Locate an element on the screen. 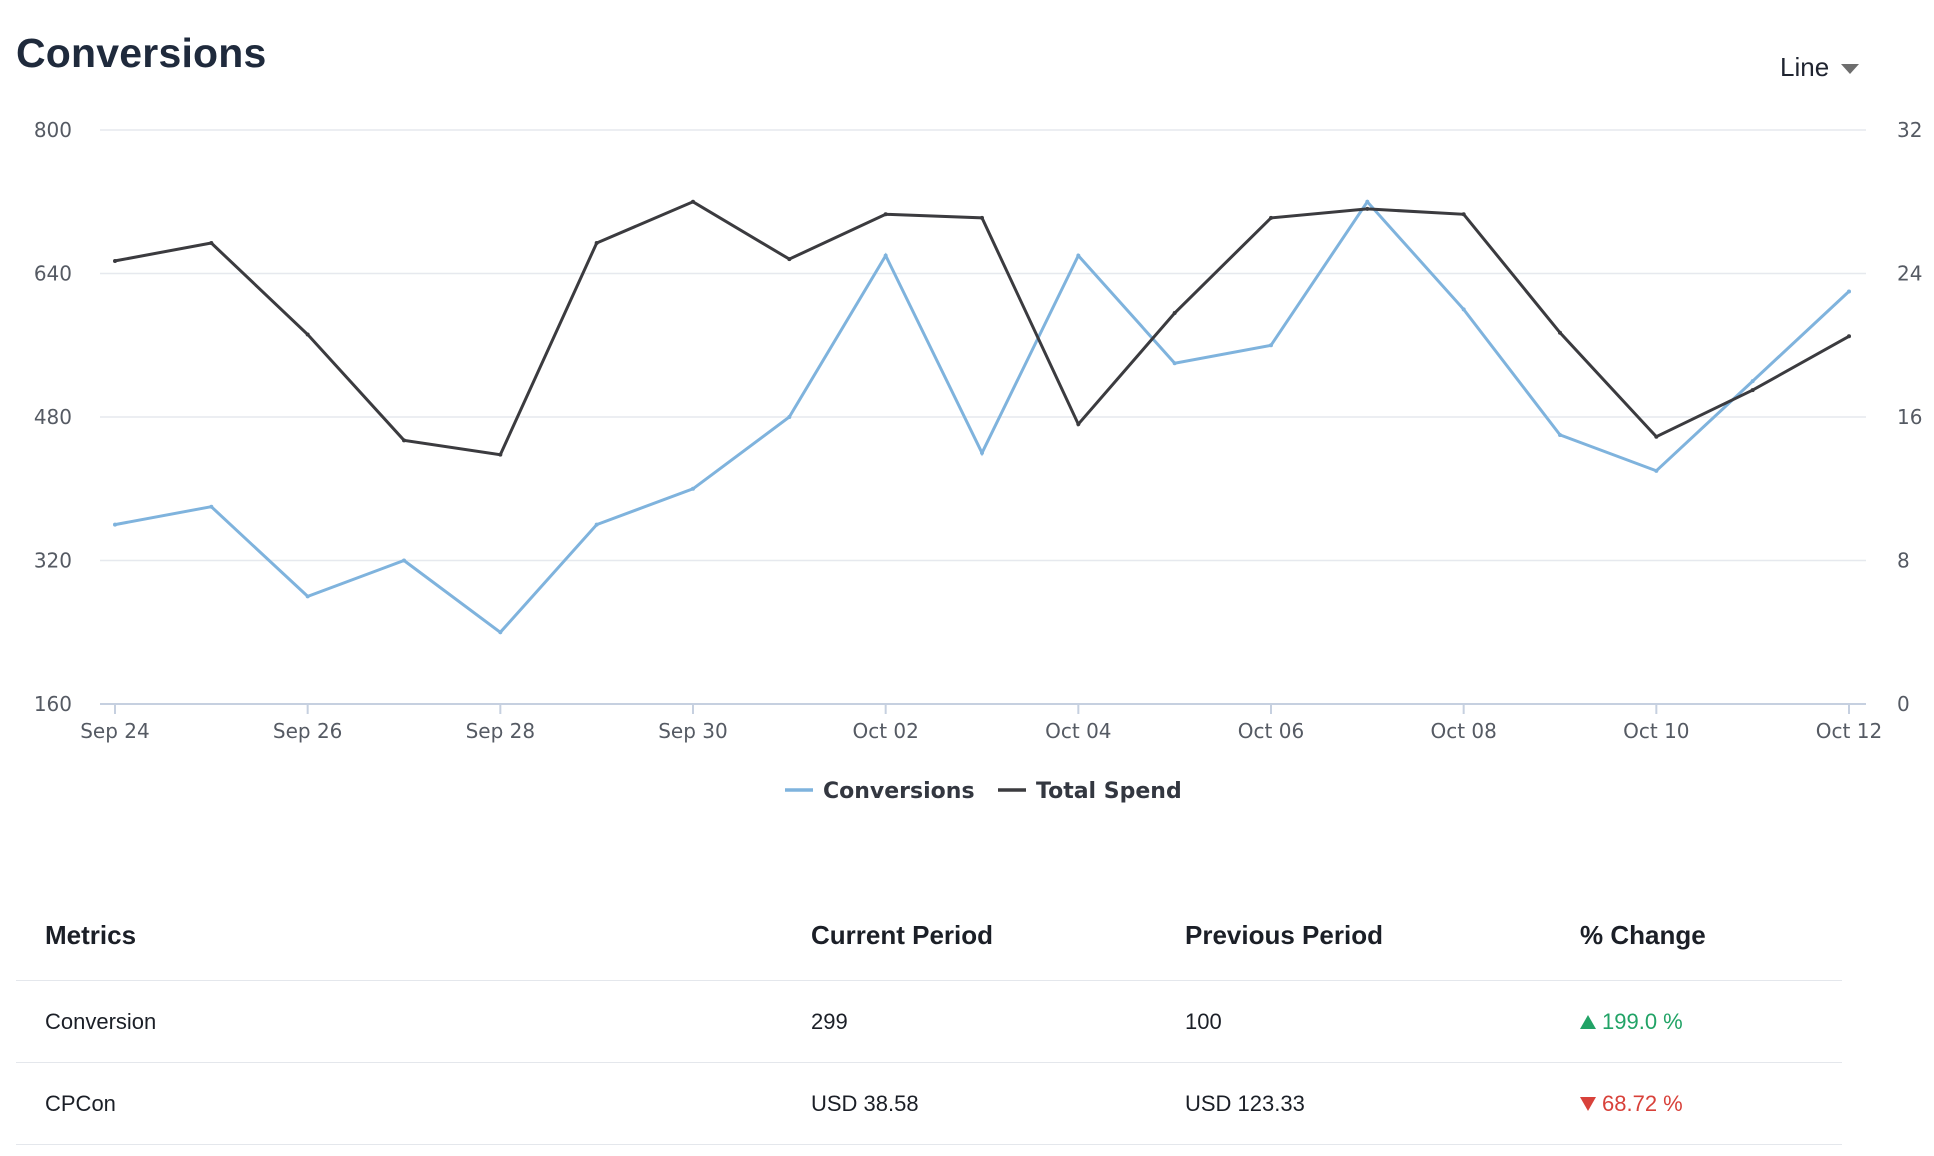 This screenshot has width=1934, height=1156. metric-name: CPCon is located at coordinates (399, 1103).